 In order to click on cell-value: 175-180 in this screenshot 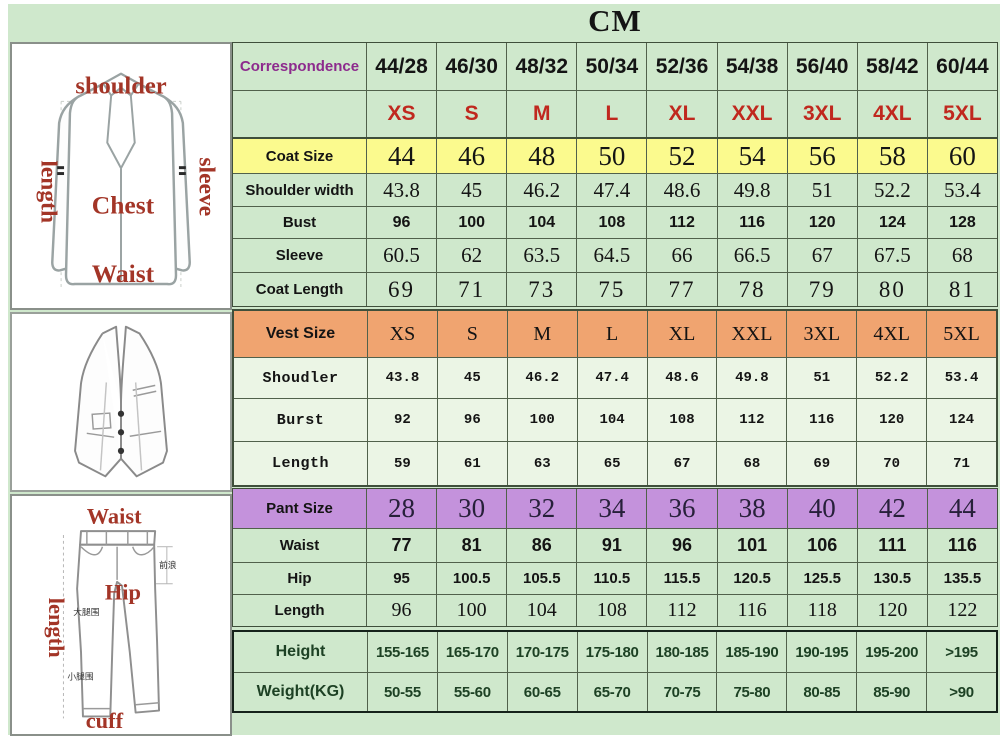, I will do `click(611, 652)`.